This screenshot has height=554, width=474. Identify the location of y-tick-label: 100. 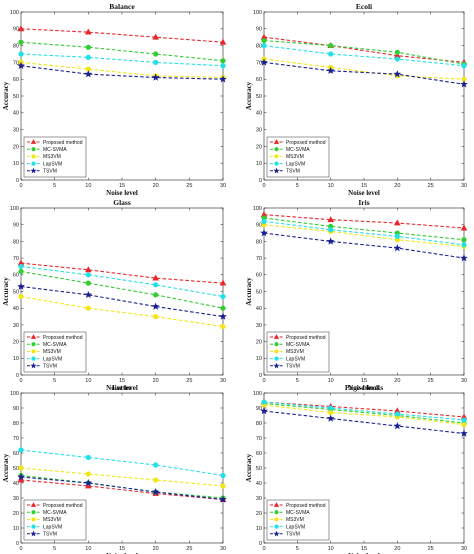
(14, 209).